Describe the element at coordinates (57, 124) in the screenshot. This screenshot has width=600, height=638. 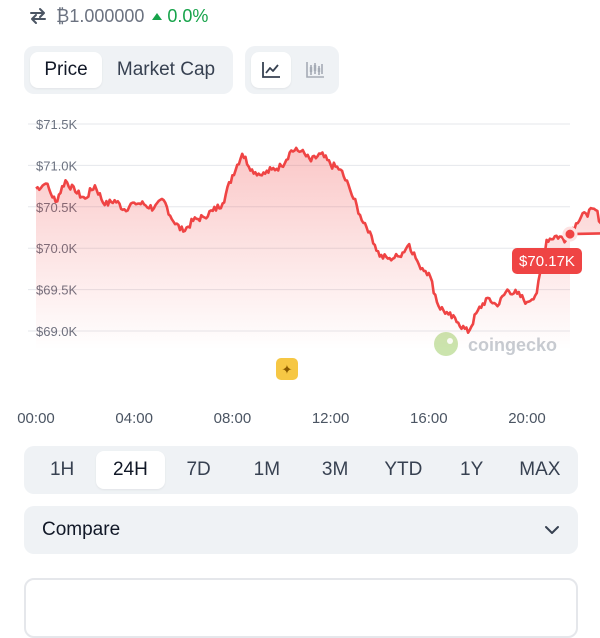
I see `y-tick-label: $71.5K` at that location.